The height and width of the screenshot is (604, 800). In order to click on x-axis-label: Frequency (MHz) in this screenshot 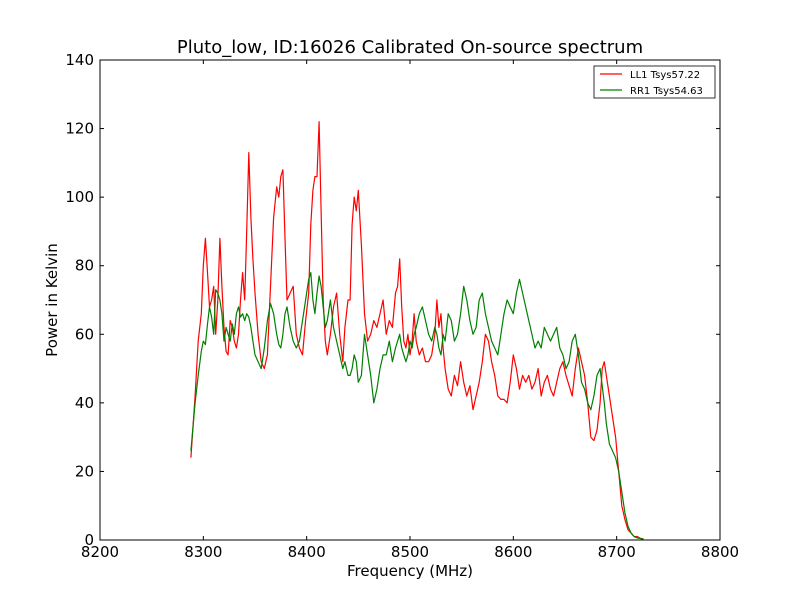, I will do `click(410, 571)`.